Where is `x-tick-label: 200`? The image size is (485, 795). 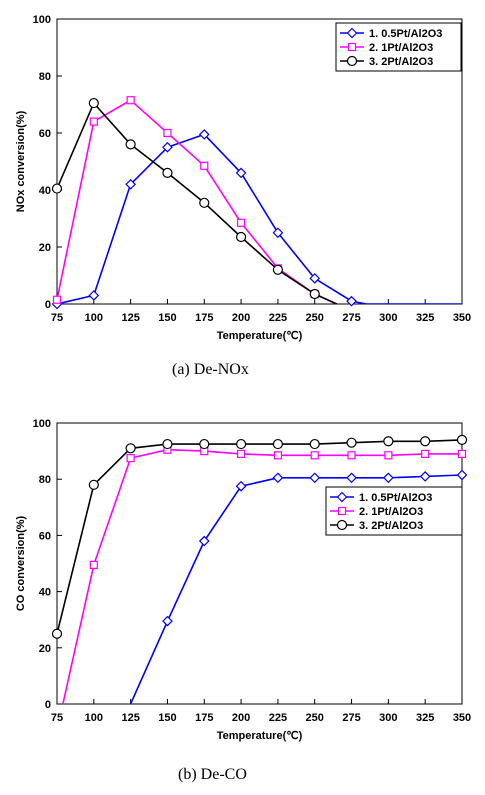 x-tick-label: 200 is located at coordinates (241, 718).